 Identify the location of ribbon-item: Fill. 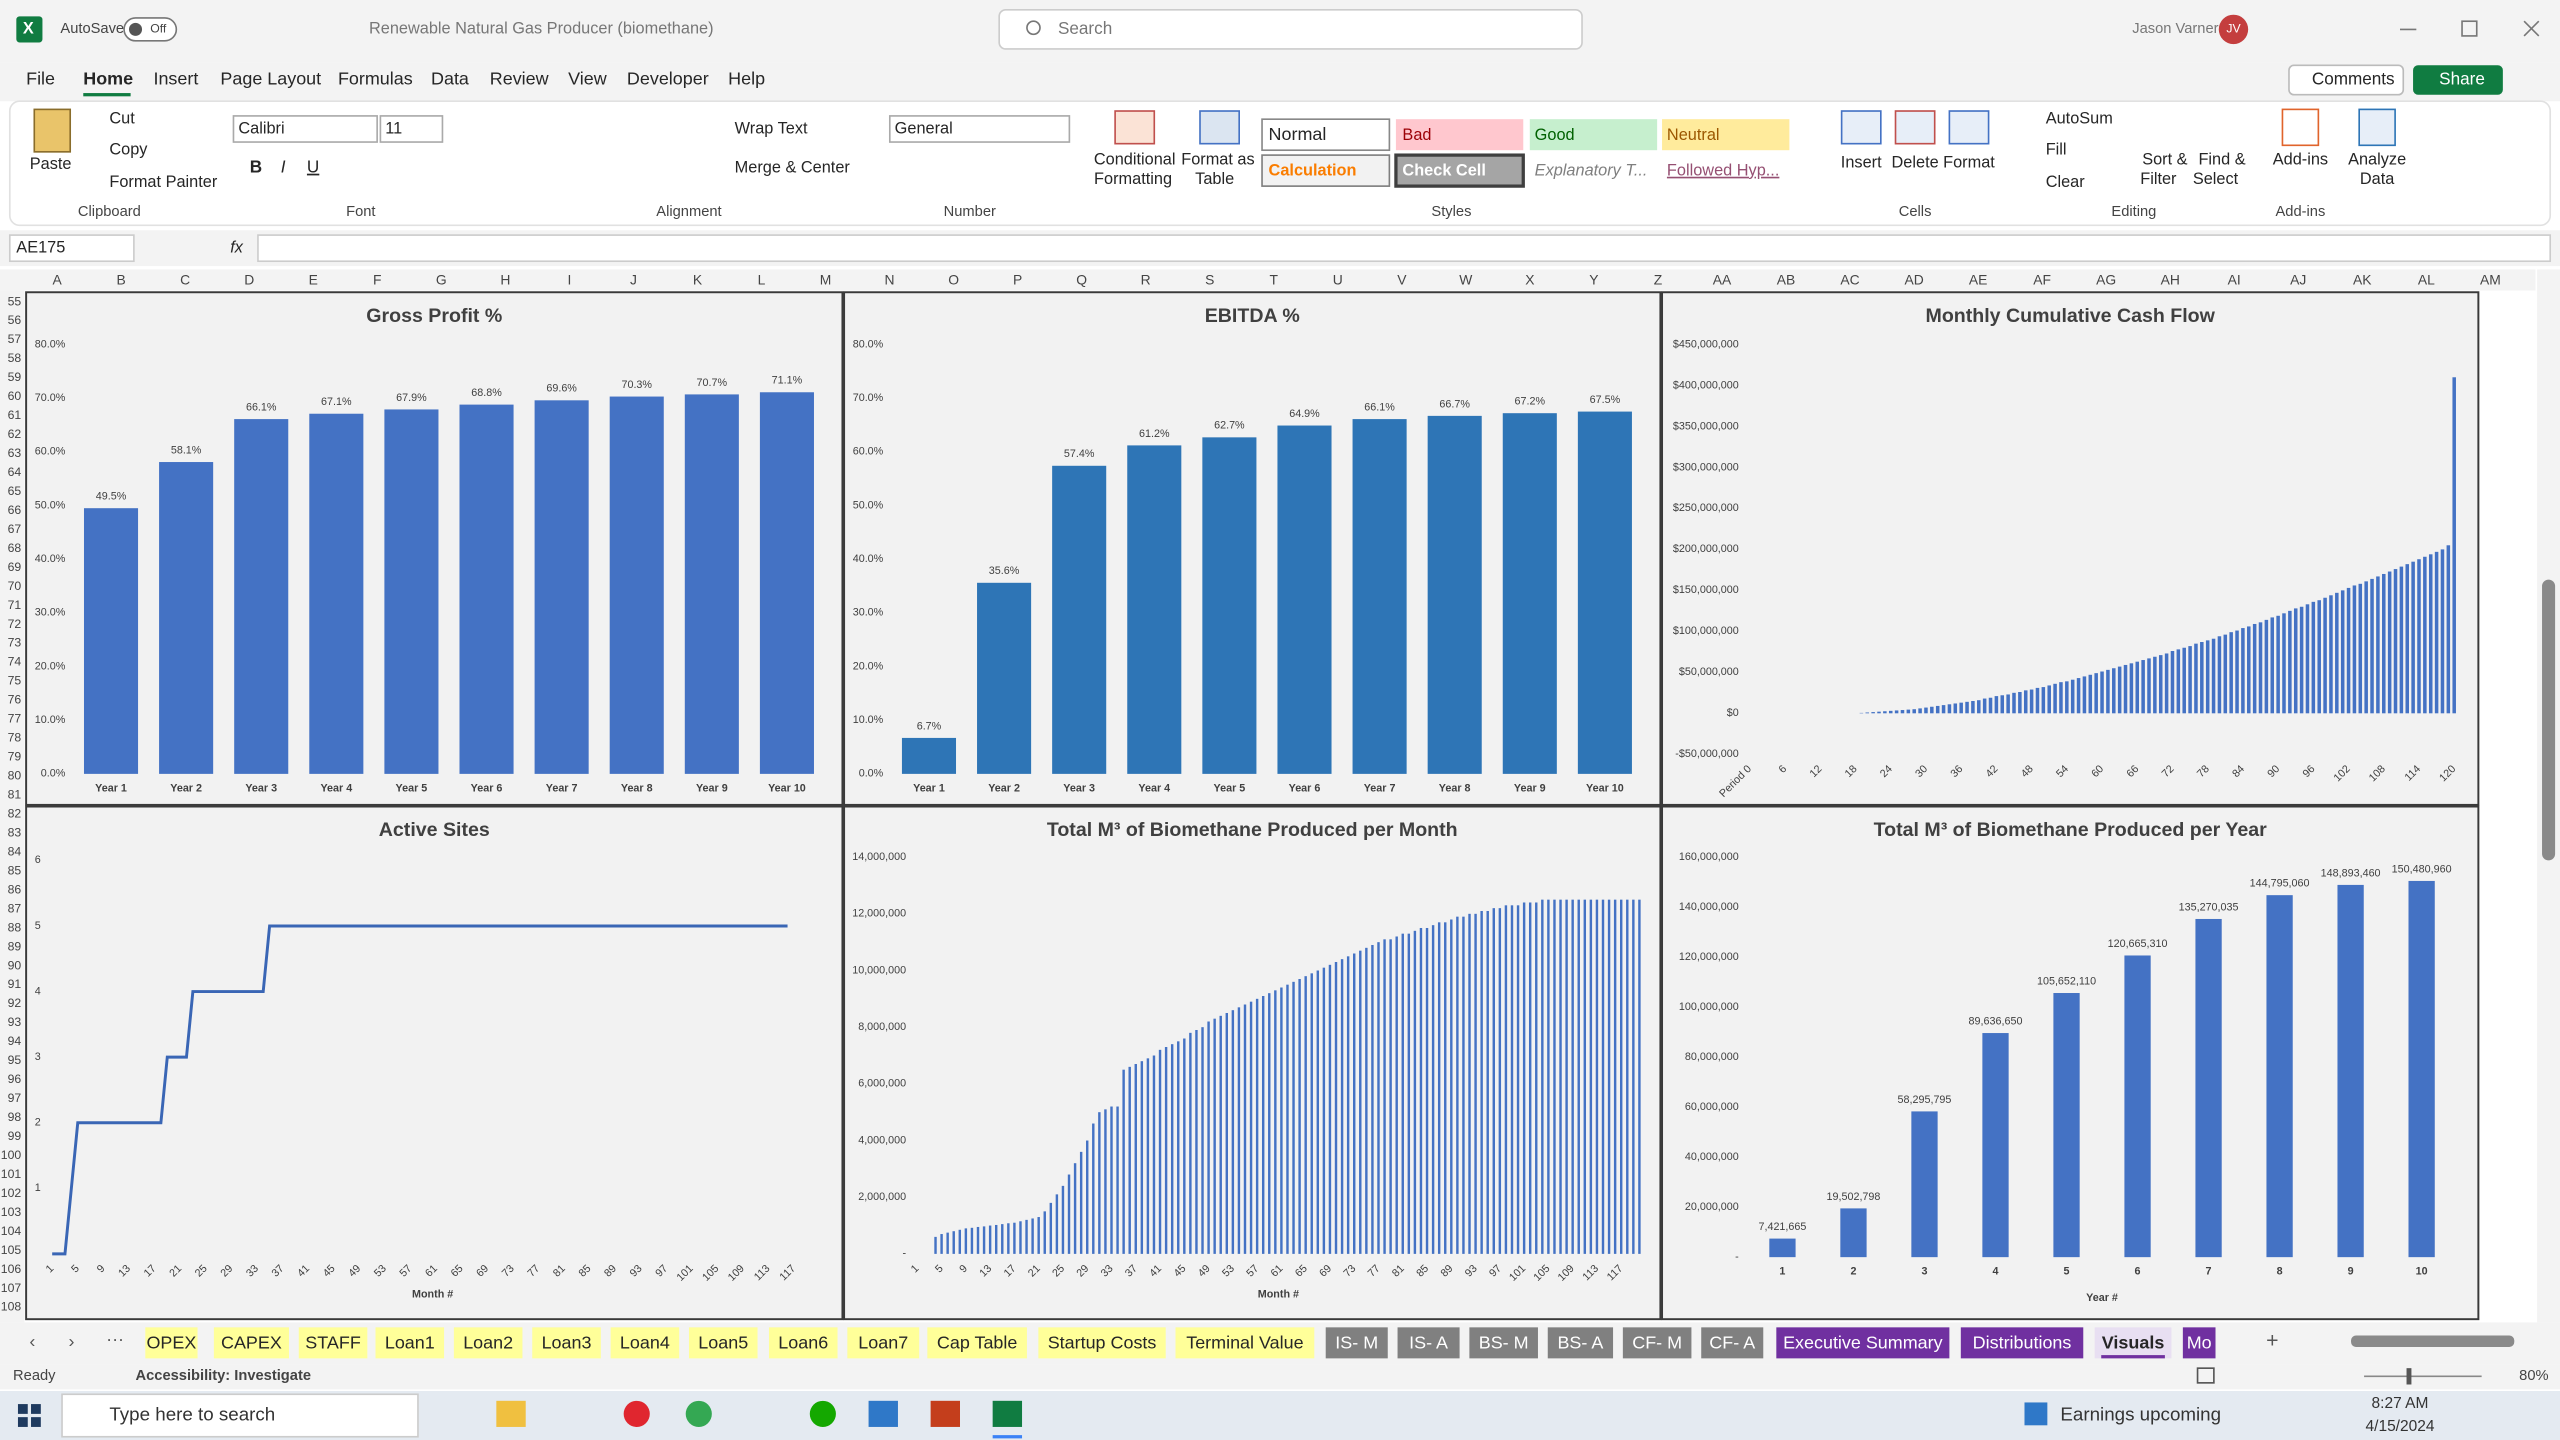
(2056, 150).